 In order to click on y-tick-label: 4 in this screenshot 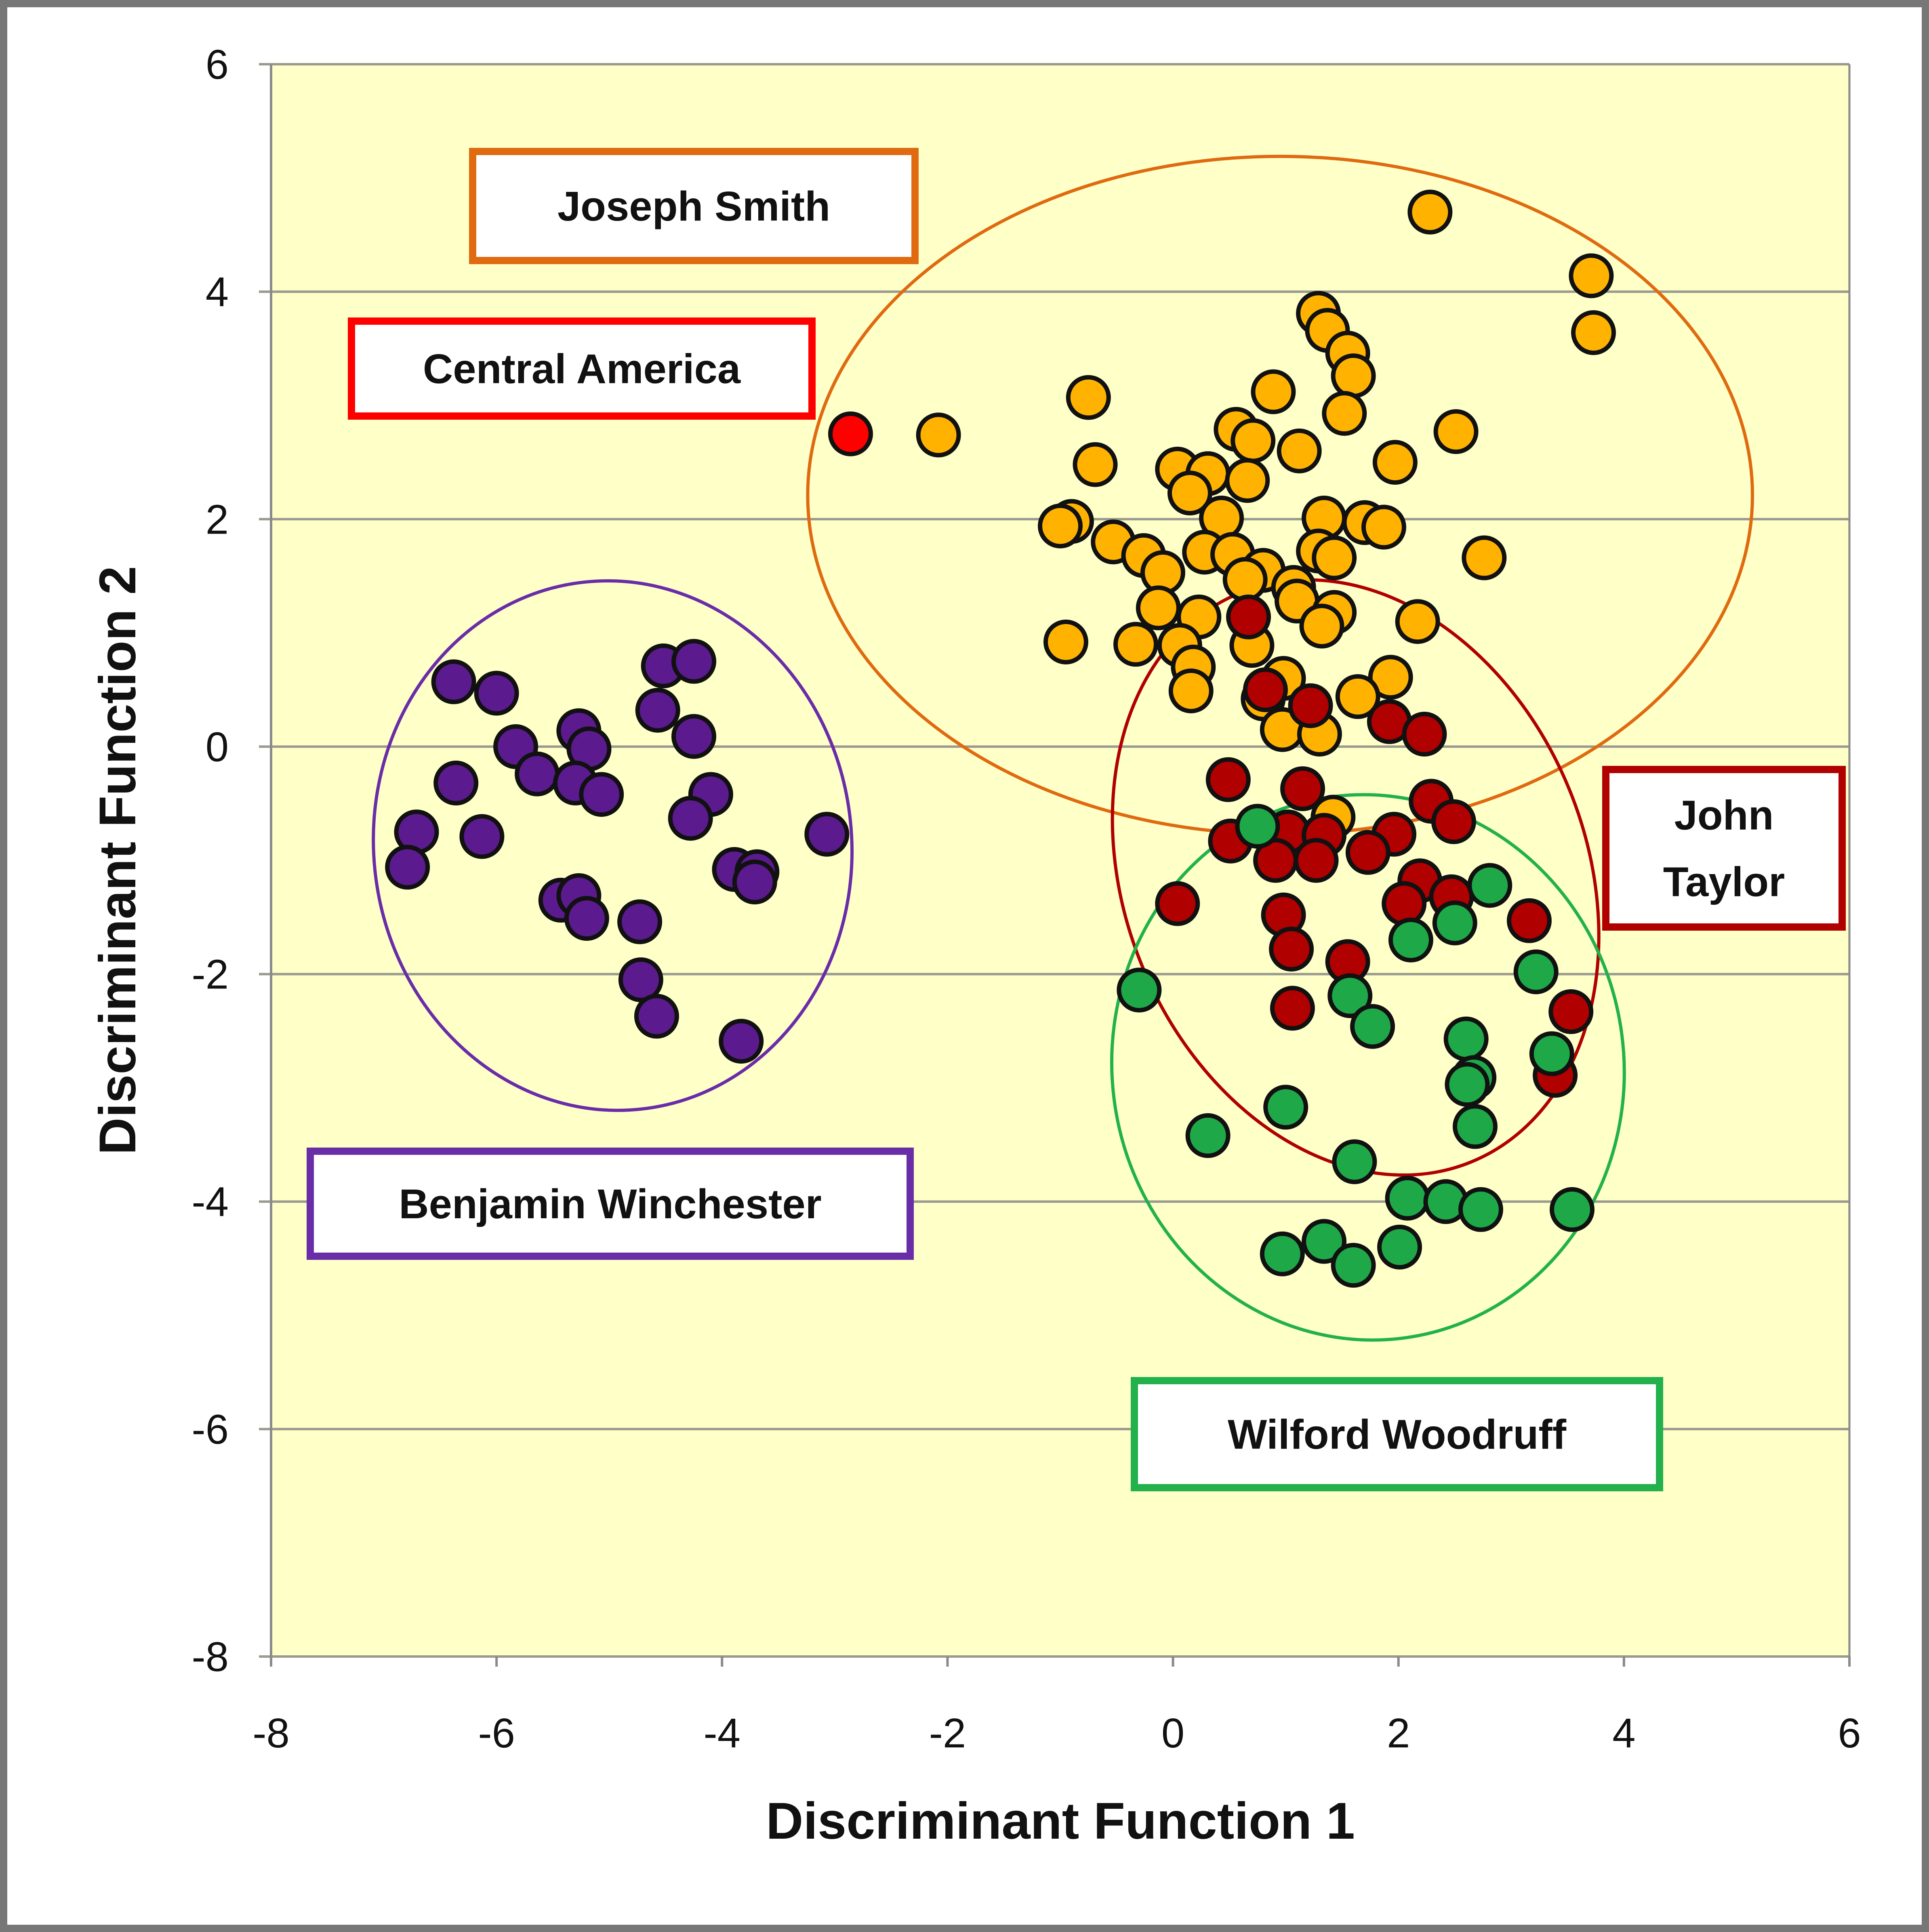, I will do `click(217, 292)`.